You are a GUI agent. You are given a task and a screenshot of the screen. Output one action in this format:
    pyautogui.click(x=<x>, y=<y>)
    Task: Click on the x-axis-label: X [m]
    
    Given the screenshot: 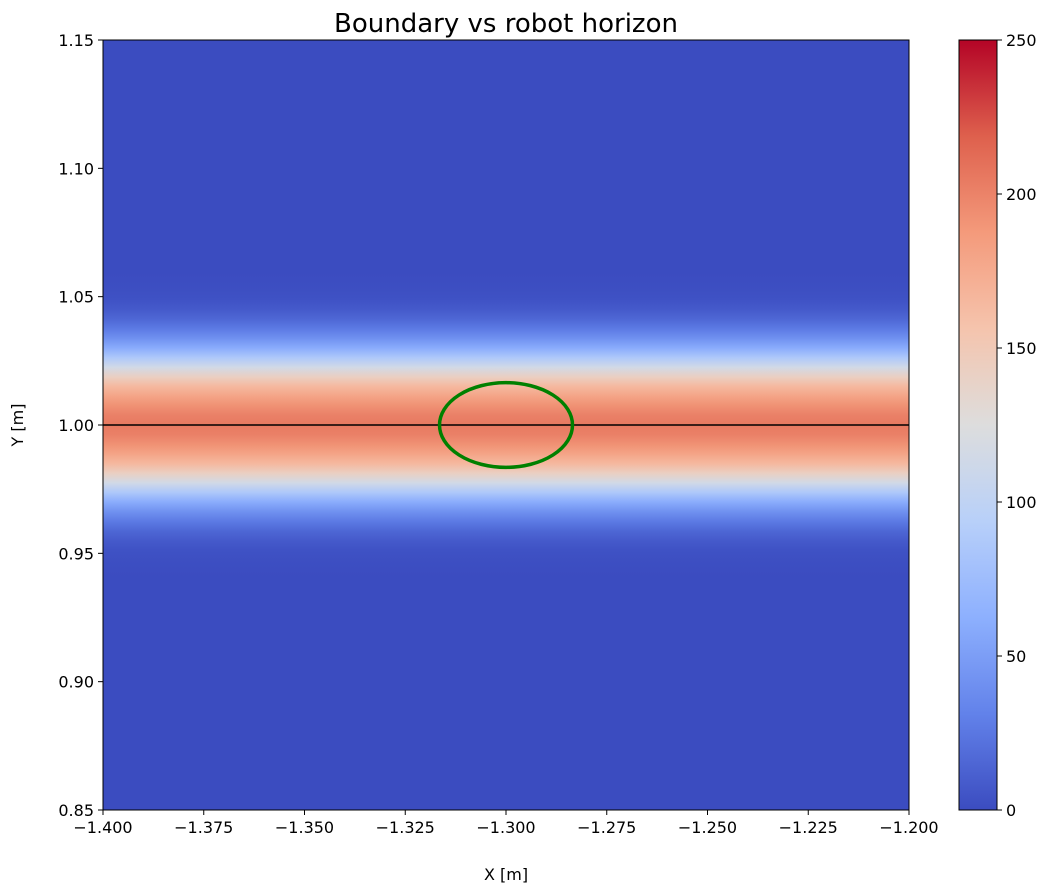 What is the action you would take?
    pyautogui.click(x=506, y=874)
    